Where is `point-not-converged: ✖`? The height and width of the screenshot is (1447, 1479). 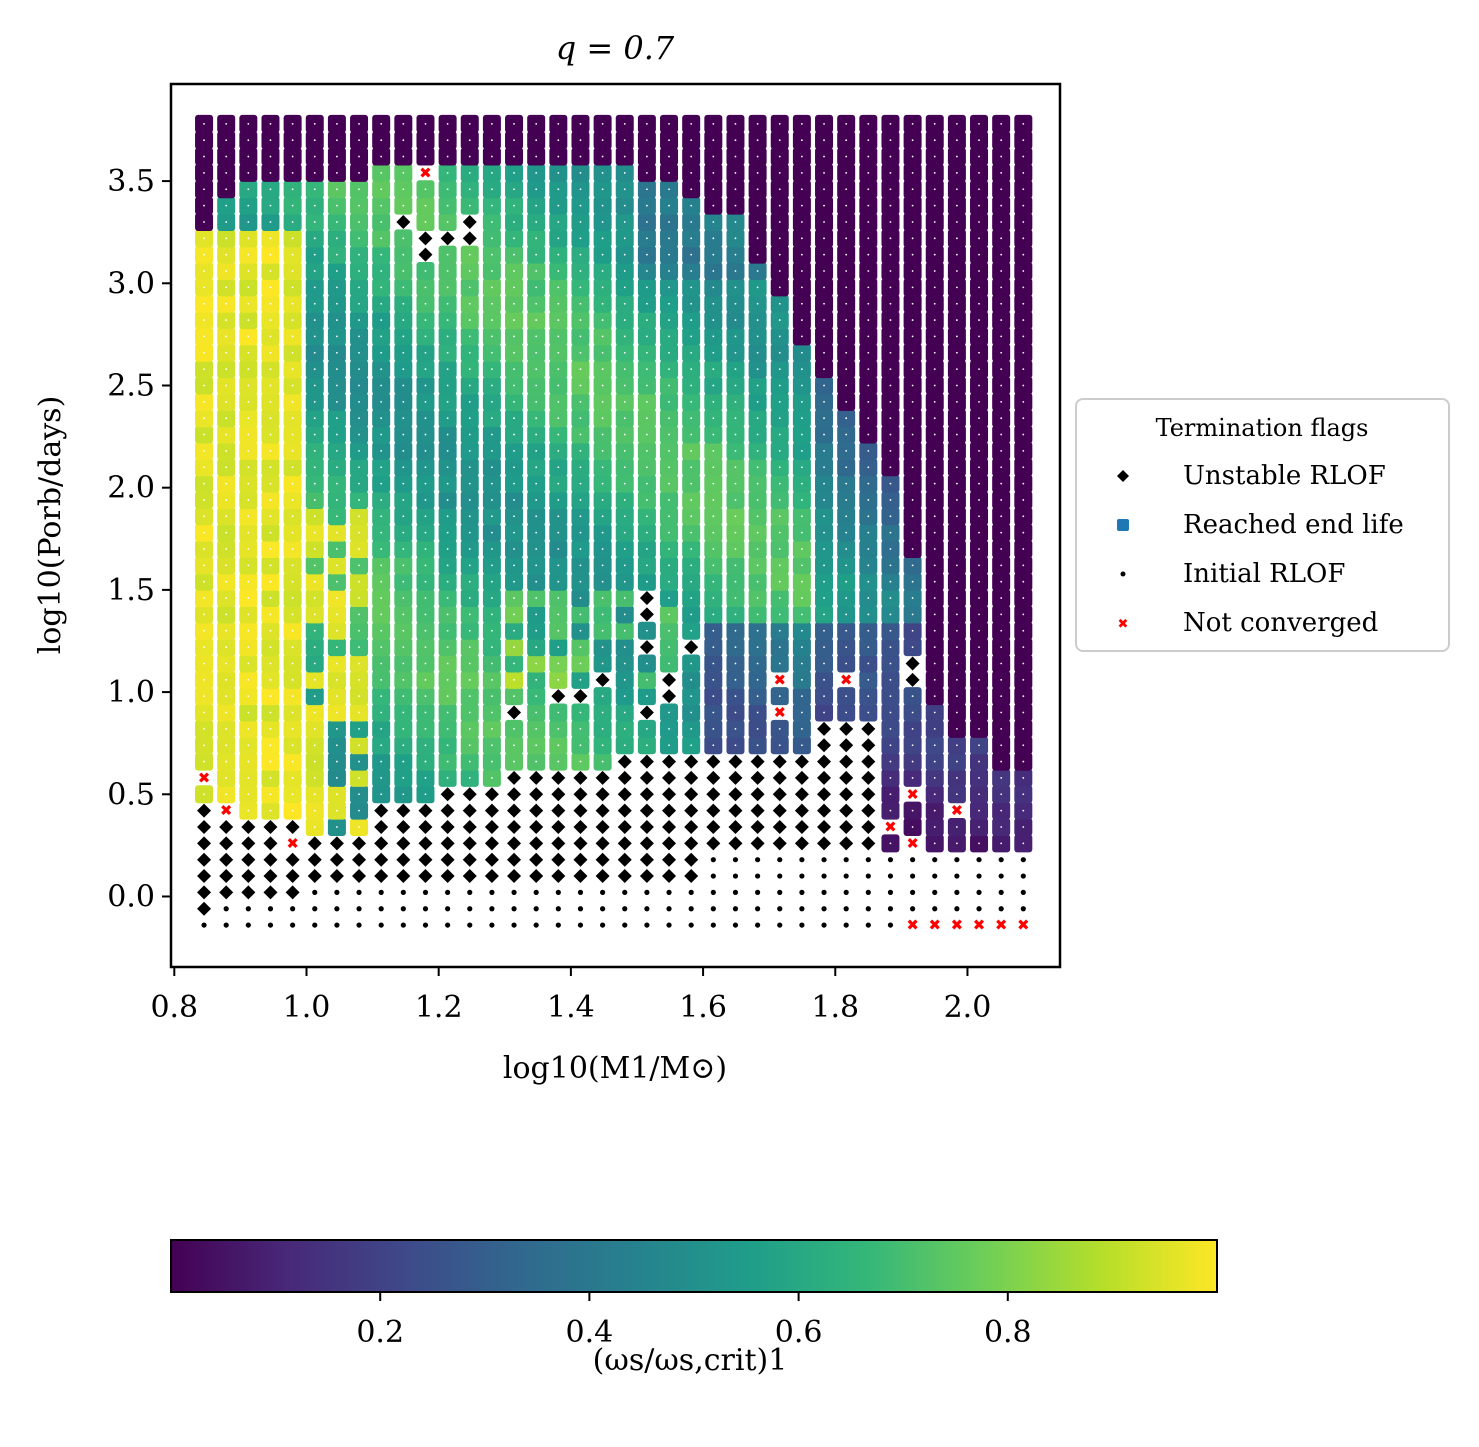
point-not-converged: ✖ is located at coordinates (226, 811).